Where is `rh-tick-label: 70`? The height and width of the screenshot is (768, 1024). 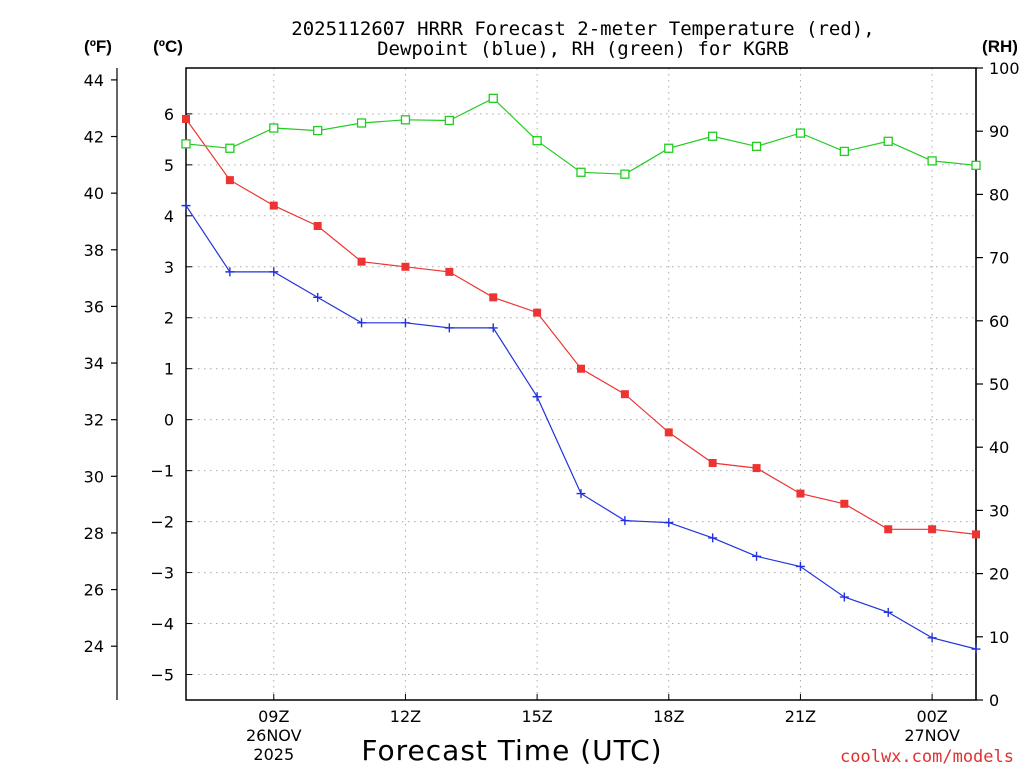 rh-tick-label: 70 is located at coordinates (999, 258).